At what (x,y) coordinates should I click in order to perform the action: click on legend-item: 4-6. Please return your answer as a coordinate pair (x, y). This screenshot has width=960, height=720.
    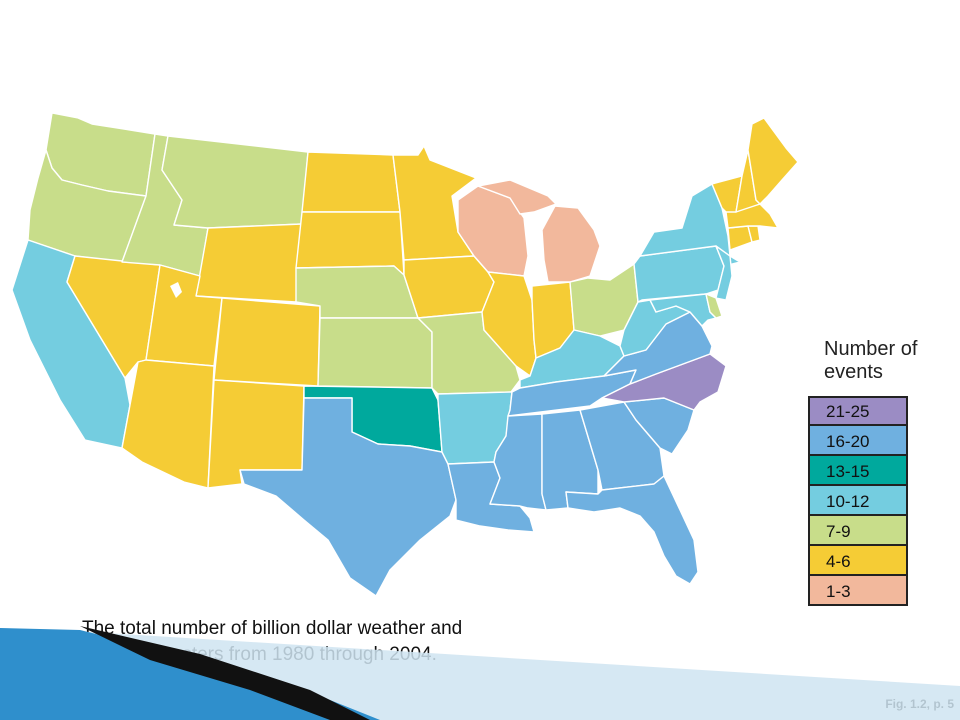
    Looking at the image, I should click on (878, 561).